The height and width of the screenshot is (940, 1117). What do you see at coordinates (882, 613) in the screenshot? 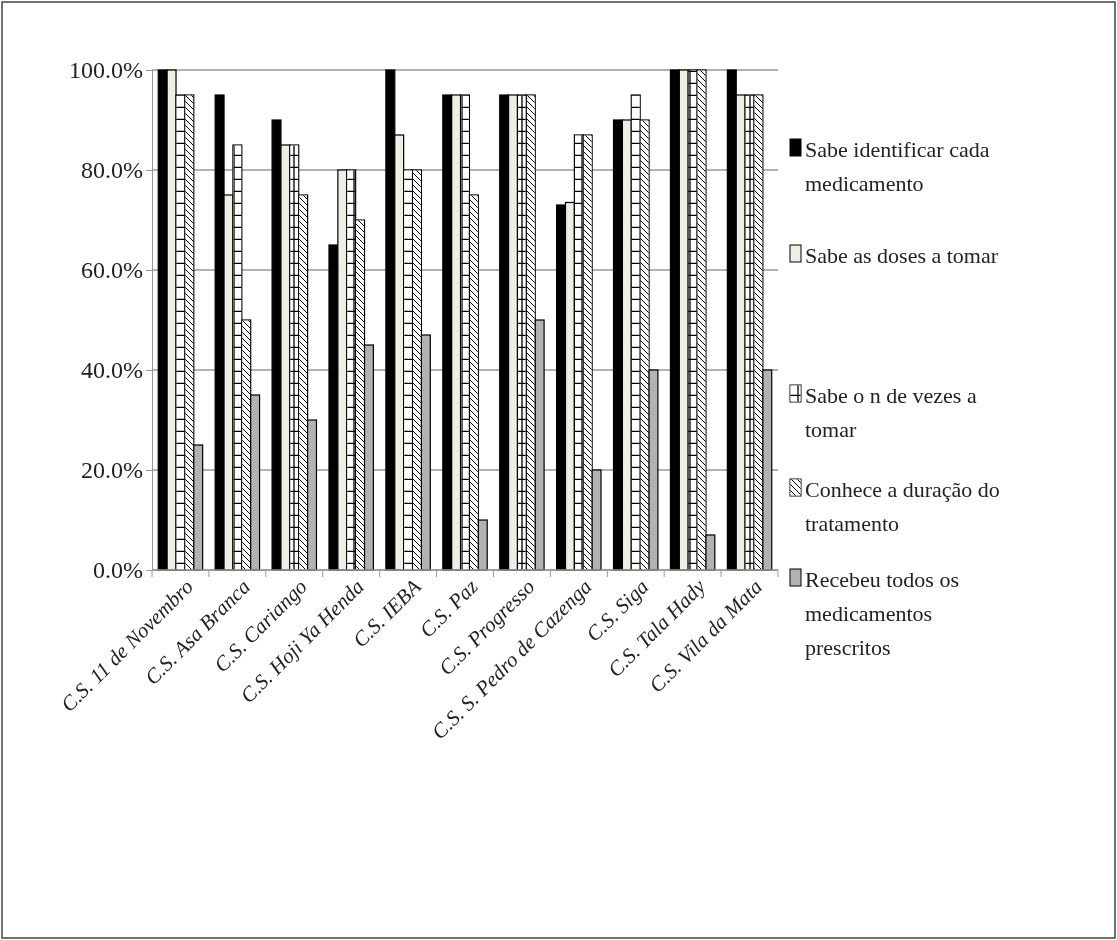
I see `legend-label: Recebeu todos os medicamentos prescritos` at bounding box center [882, 613].